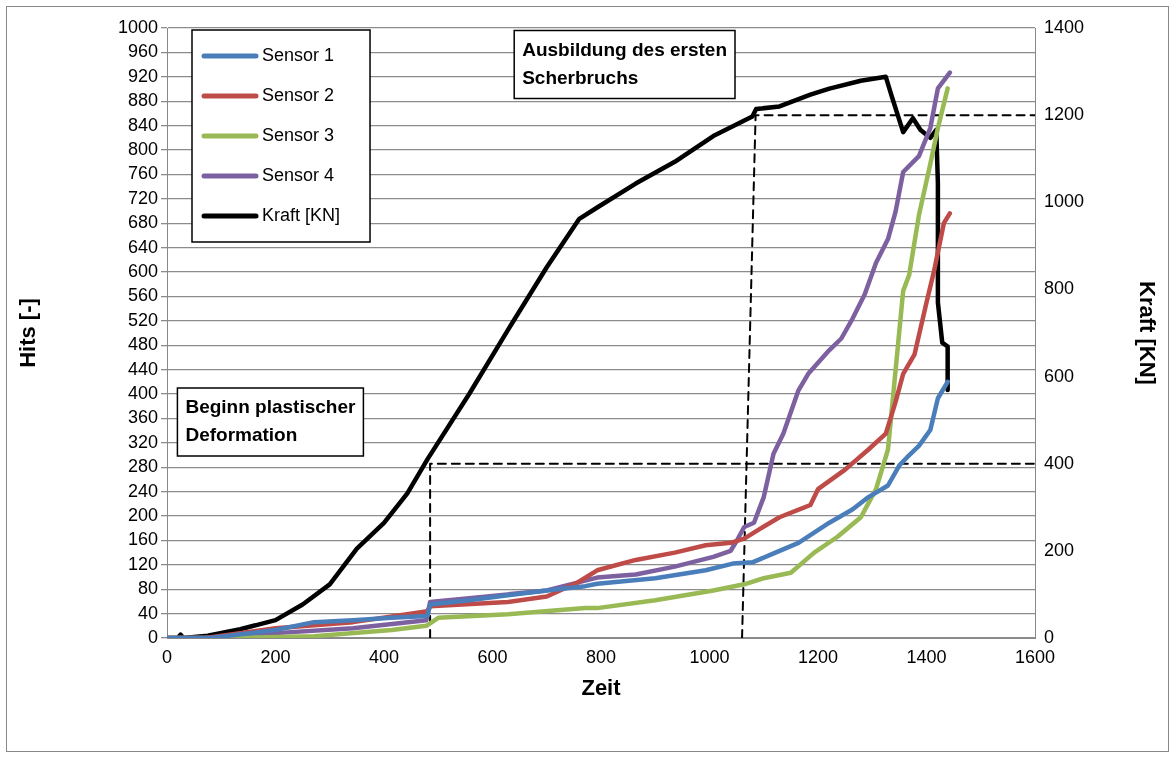 The image size is (1175, 758). What do you see at coordinates (1059, 462) in the screenshot?
I see `y2-tick-label: 400` at bounding box center [1059, 462].